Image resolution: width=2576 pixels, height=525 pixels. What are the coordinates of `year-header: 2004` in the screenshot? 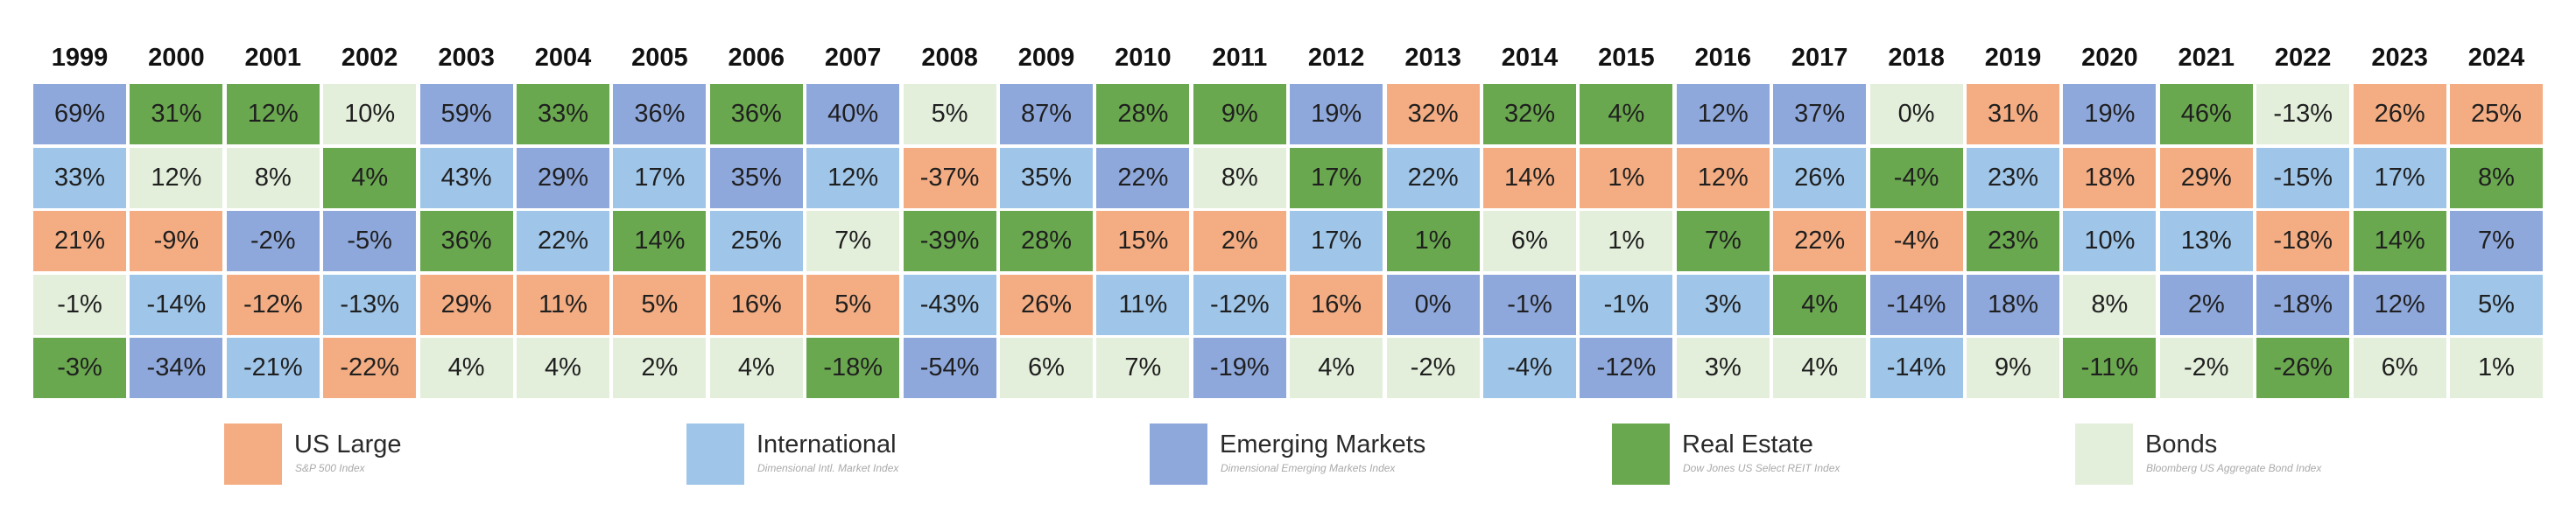 It's located at (563, 57).